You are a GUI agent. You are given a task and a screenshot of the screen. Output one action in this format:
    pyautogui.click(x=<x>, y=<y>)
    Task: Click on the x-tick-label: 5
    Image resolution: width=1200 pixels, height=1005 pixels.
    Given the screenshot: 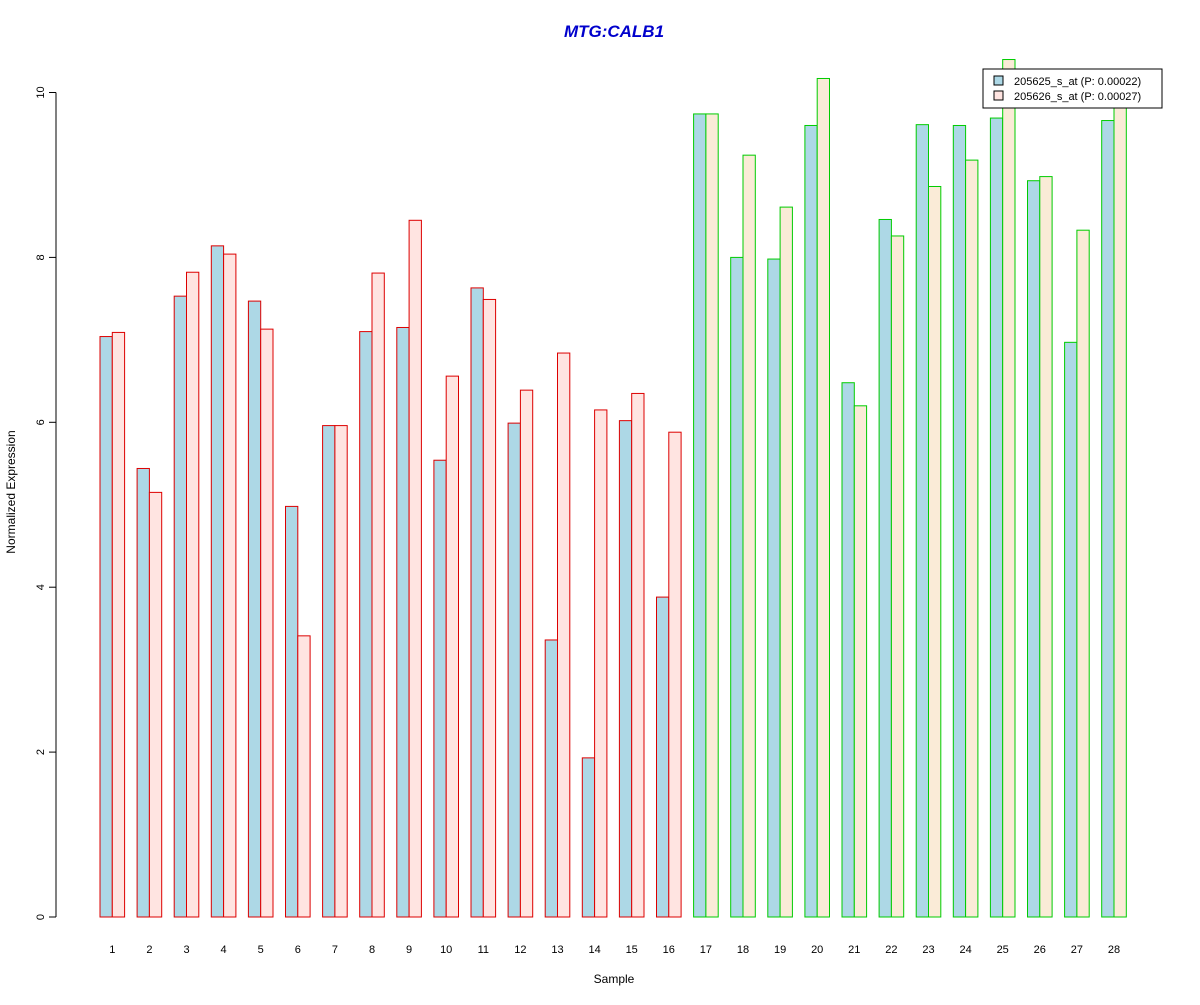 What is the action you would take?
    pyautogui.click(x=261, y=950)
    